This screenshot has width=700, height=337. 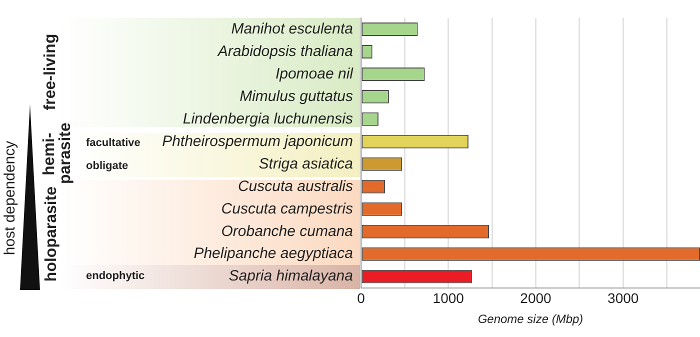 What do you see at coordinates (287, 231) in the screenshot?
I see `y-tick-label: Orobanche cumana` at bounding box center [287, 231].